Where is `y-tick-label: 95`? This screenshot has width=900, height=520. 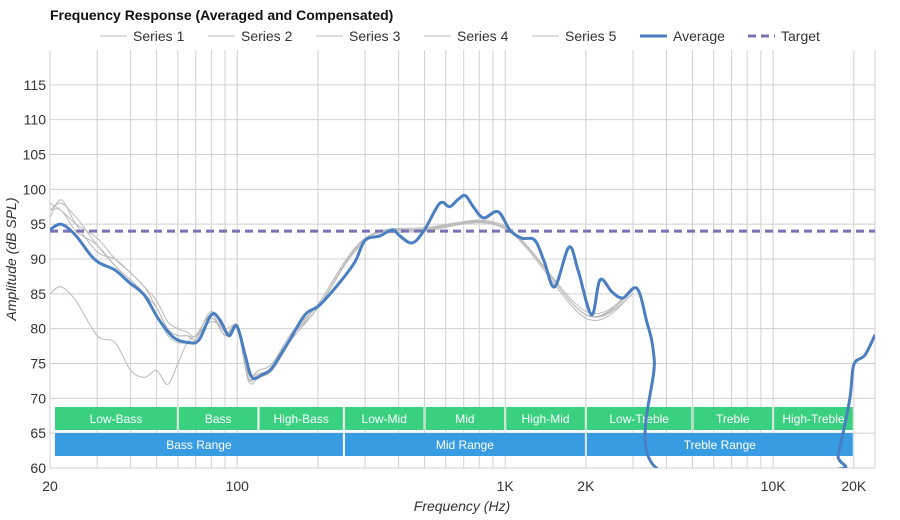
y-tick-label: 95 is located at coordinates (38, 224).